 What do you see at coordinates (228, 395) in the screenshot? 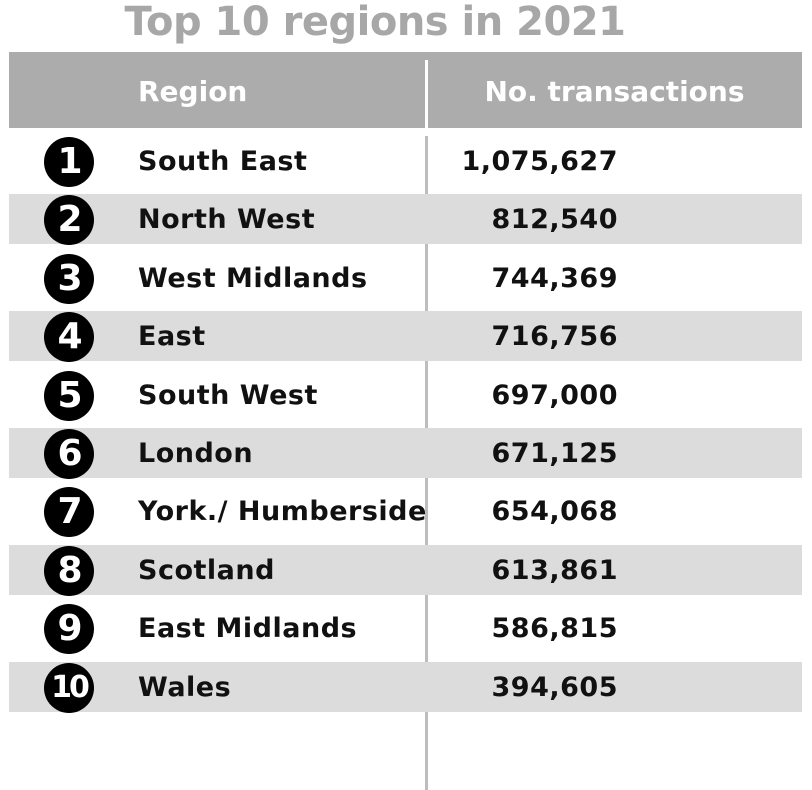
I see `region-name: South West` at bounding box center [228, 395].